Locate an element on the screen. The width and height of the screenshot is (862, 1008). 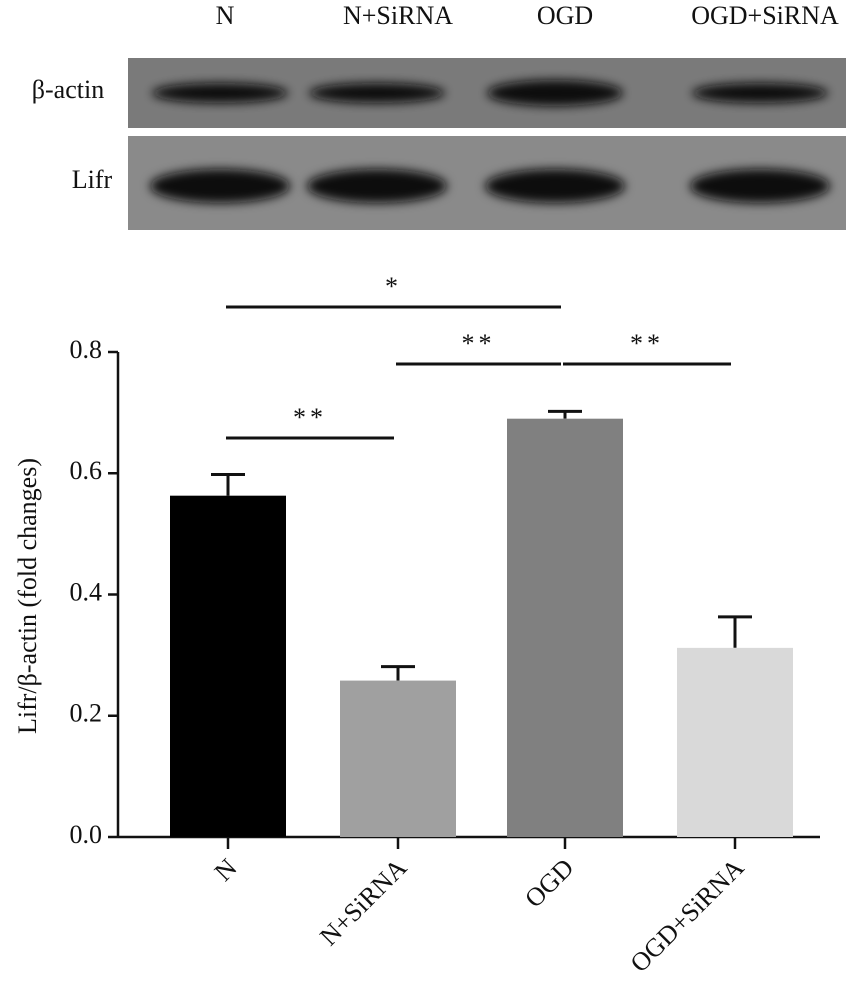
x-tick-label: OGD is located at coordinates (549, 883).